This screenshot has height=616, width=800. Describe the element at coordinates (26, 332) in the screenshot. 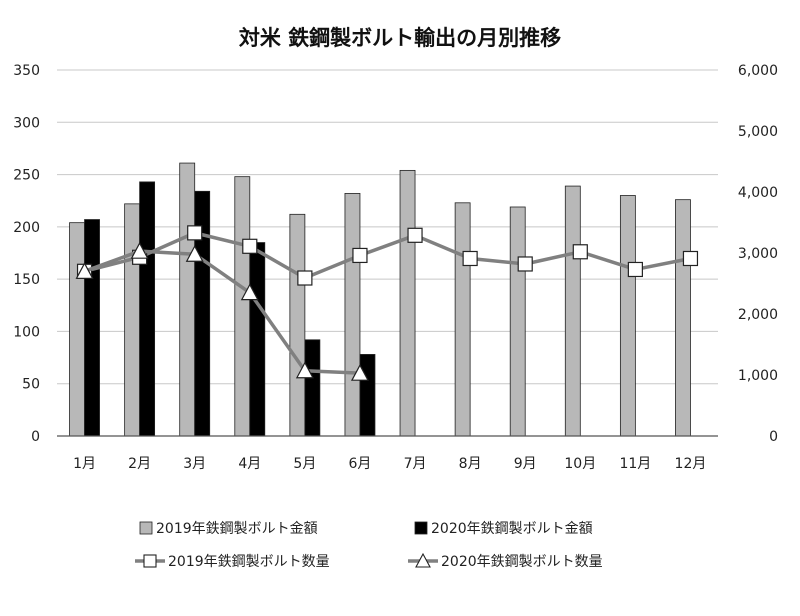

I see `y-left-tick-label: 100` at that location.